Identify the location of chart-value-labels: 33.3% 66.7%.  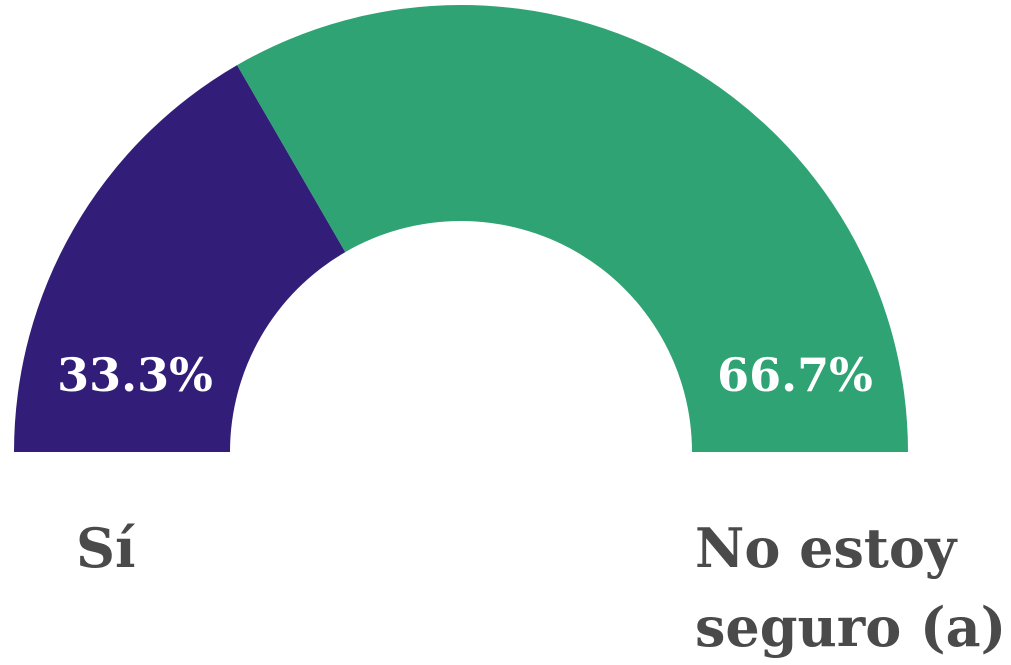
(465, 375).